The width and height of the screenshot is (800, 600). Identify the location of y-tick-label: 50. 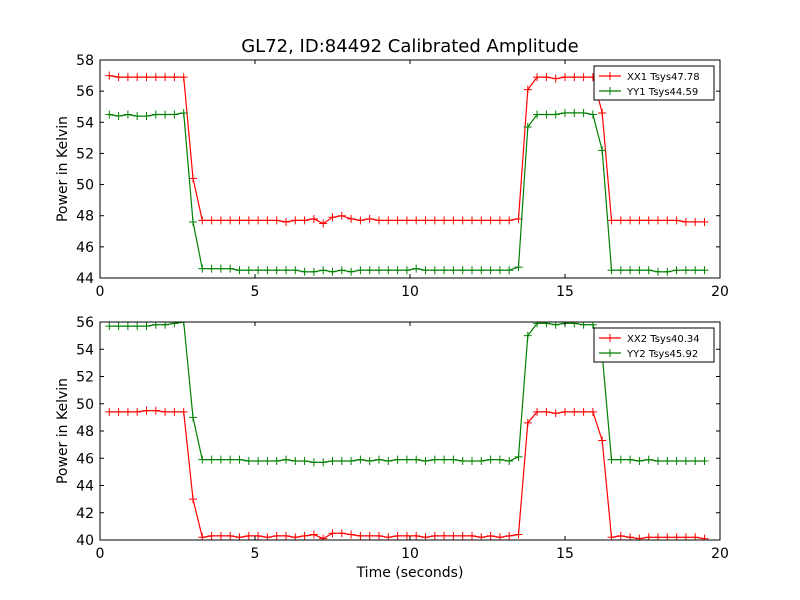
(85, 405).